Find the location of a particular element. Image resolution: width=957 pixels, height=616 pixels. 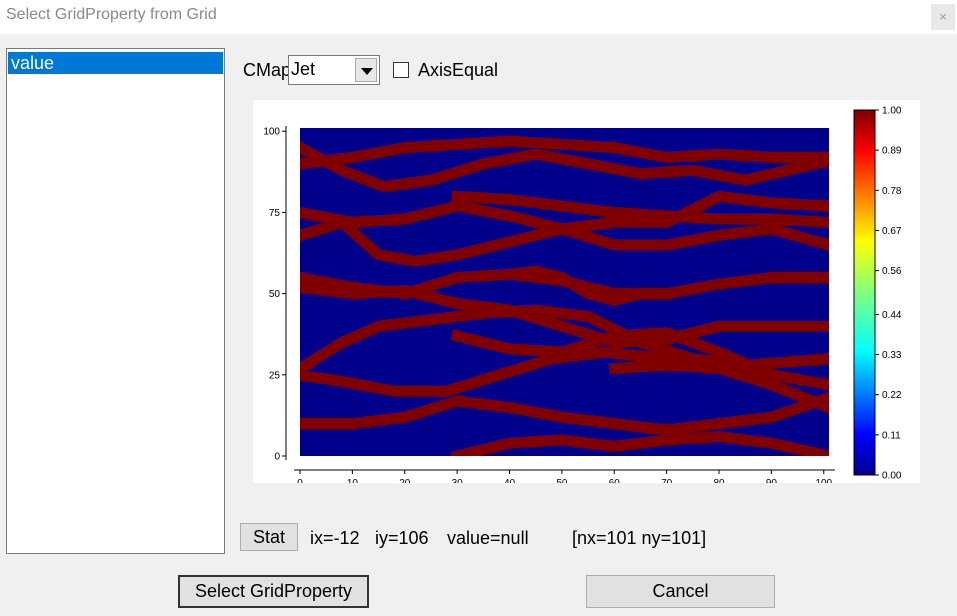

status-value: value=null is located at coordinates (488, 538).